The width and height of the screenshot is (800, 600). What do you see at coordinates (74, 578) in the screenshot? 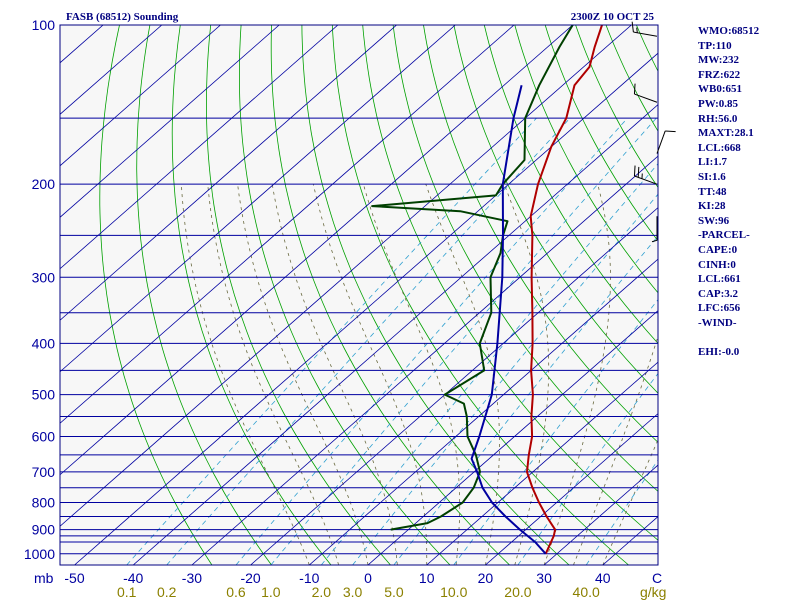
I see `temperature-tick-label: -50` at bounding box center [74, 578].